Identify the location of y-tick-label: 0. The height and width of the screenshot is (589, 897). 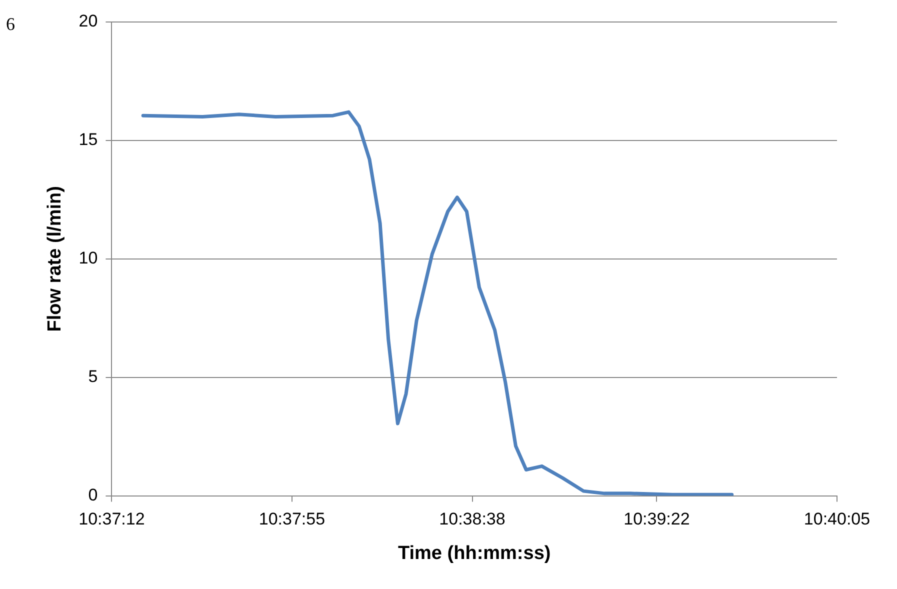
(93, 494).